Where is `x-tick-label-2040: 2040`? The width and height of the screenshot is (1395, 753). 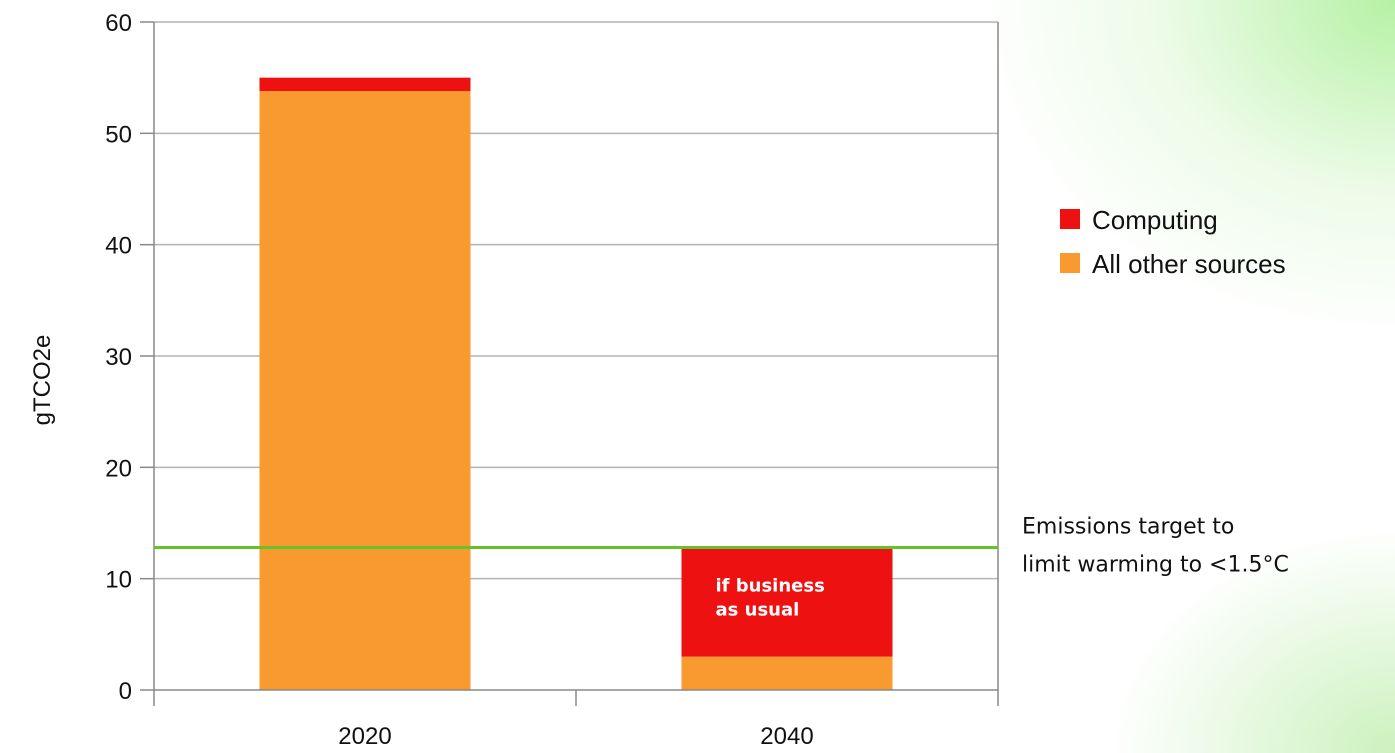
x-tick-label-2040: 2040 is located at coordinates (786, 736).